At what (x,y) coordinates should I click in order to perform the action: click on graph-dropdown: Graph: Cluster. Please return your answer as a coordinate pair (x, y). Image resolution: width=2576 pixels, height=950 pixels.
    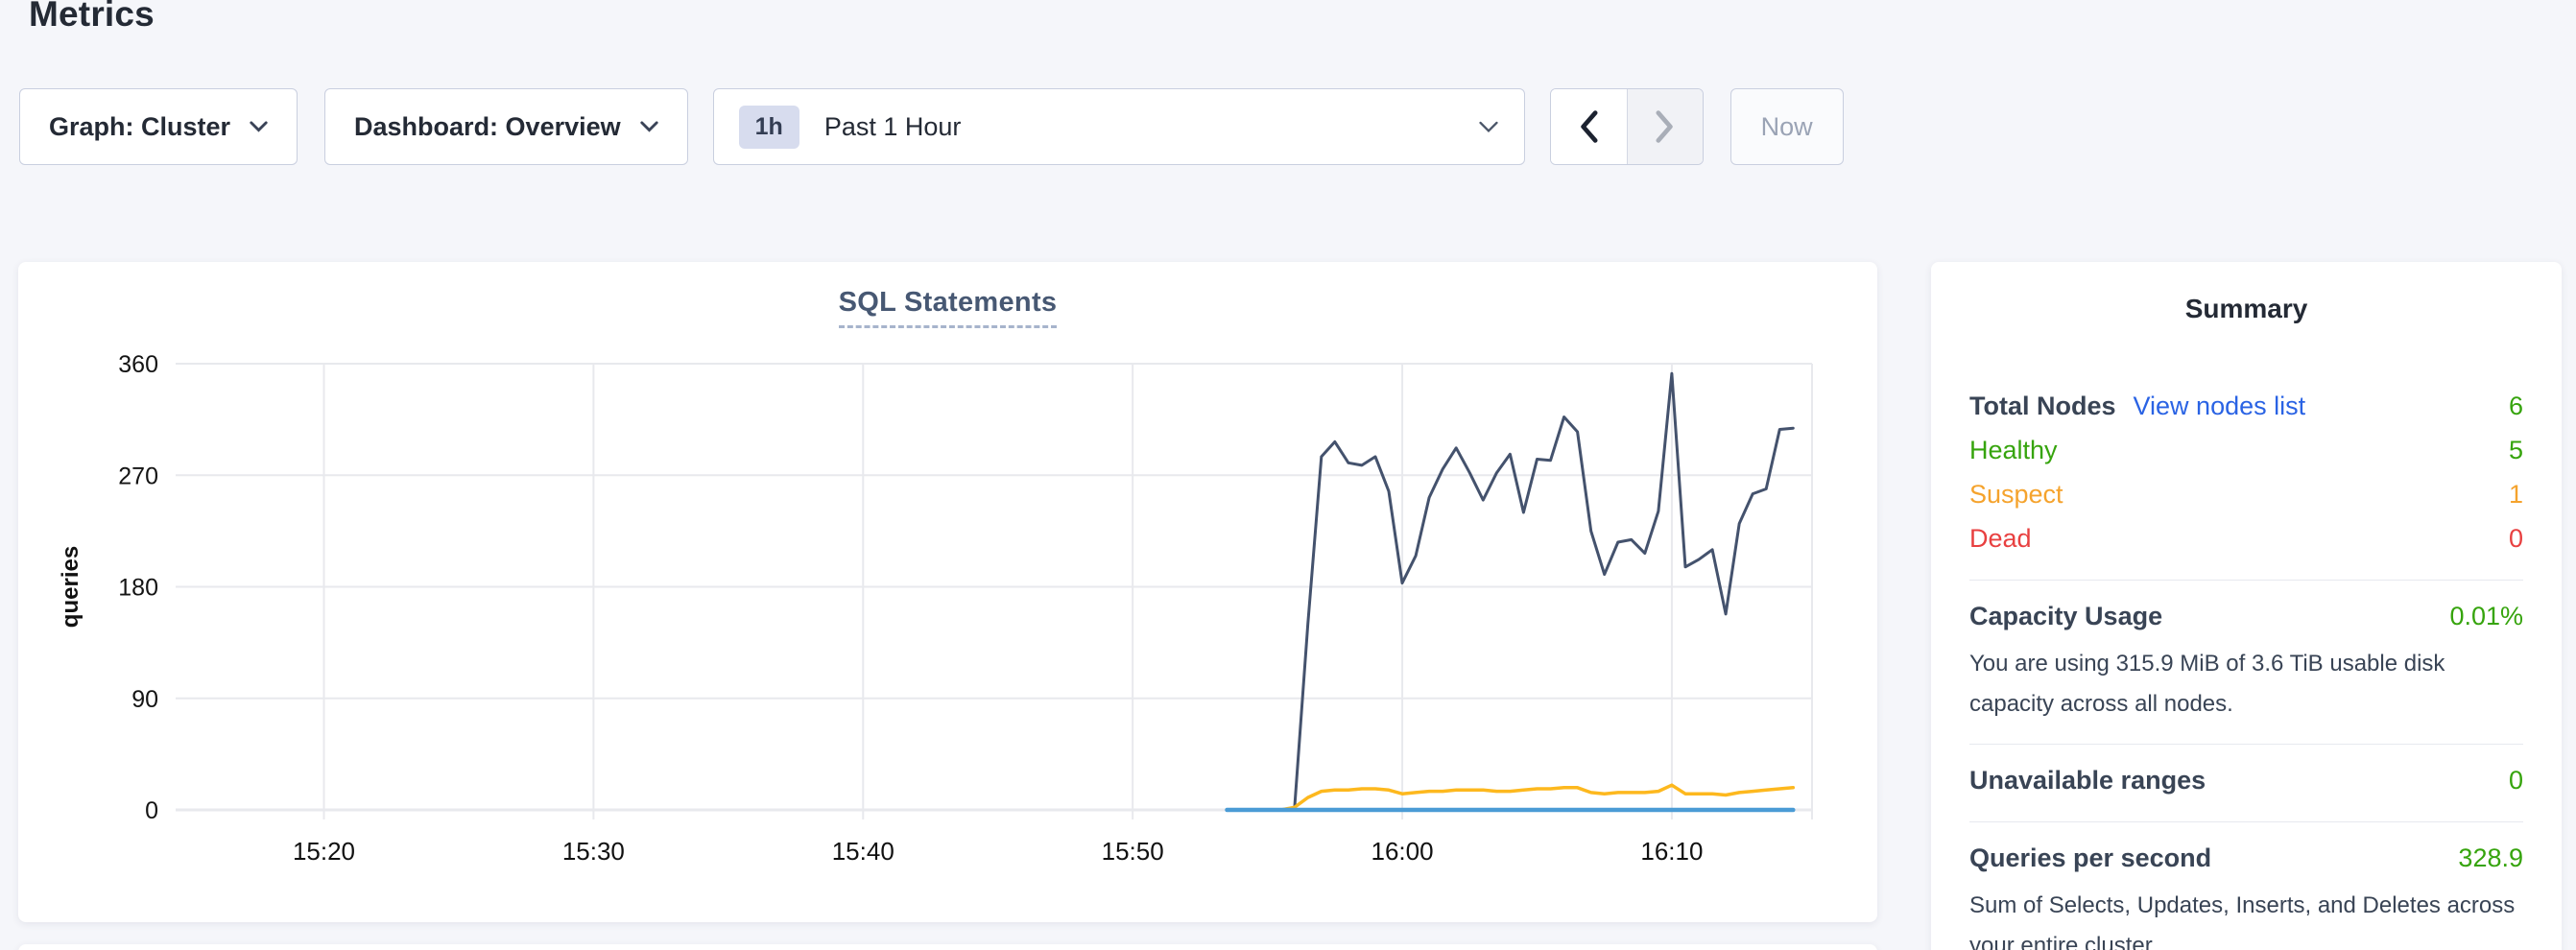
    Looking at the image, I should click on (158, 126).